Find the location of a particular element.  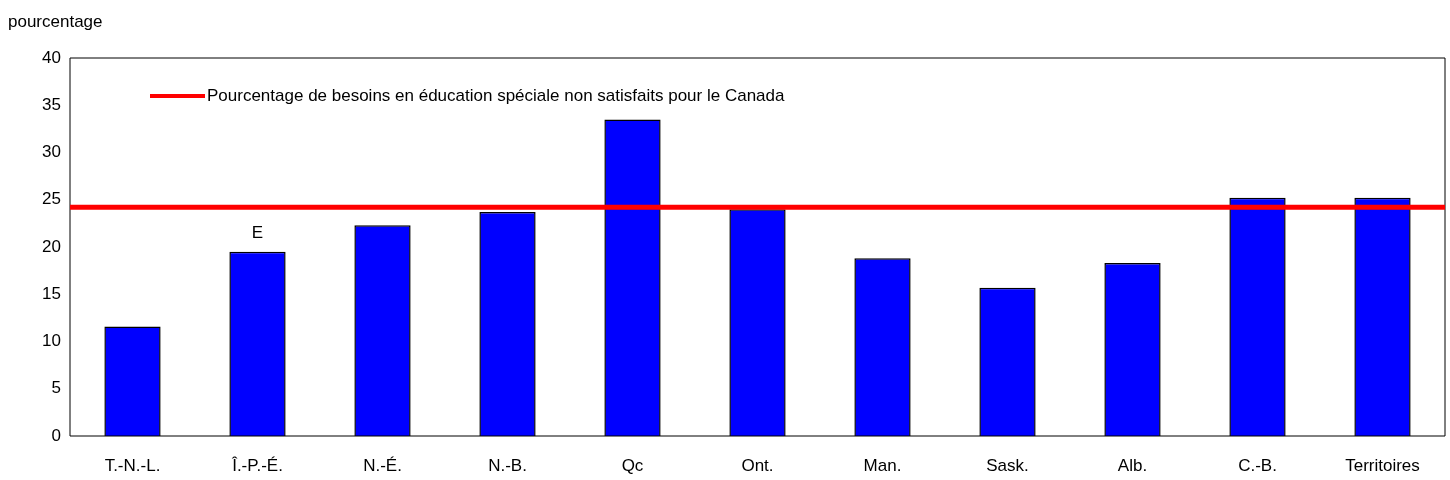

x-tick-label: Sask. is located at coordinates (1007, 465).